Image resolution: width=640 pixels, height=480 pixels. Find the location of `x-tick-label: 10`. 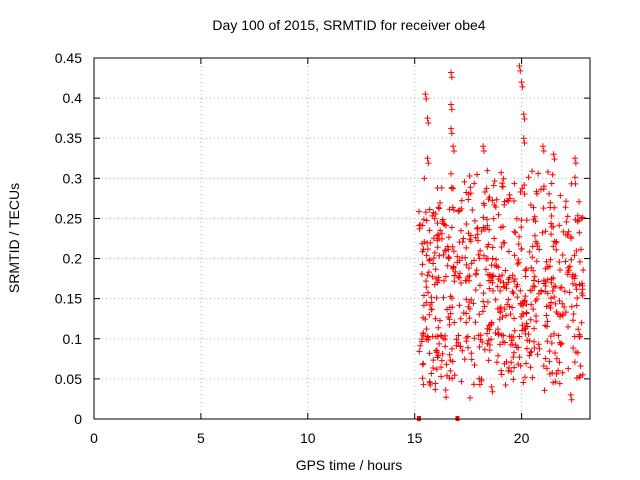

x-tick-label: 10 is located at coordinates (308, 438).